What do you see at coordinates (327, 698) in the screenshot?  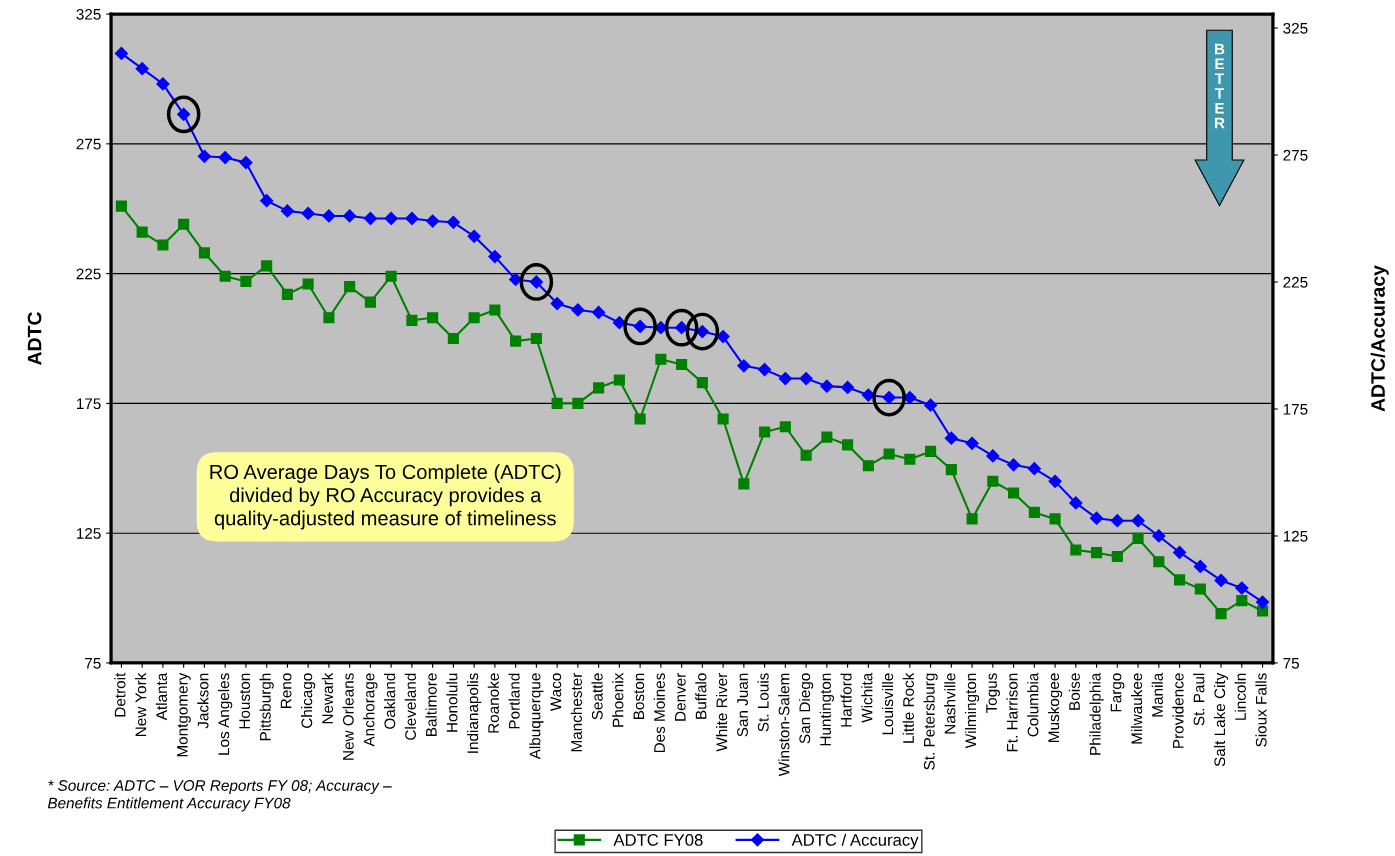 I see `x-tick-label: Newark` at bounding box center [327, 698].